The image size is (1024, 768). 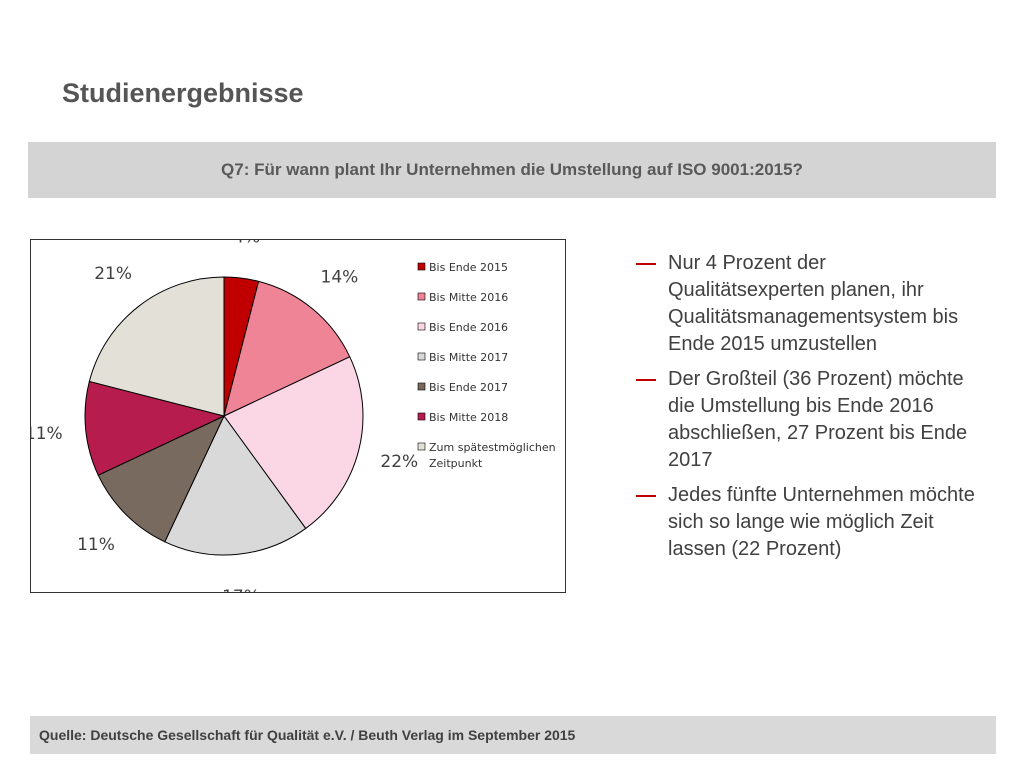 I want to click on pie-data-label: 22%, so click(x=399, y=462).